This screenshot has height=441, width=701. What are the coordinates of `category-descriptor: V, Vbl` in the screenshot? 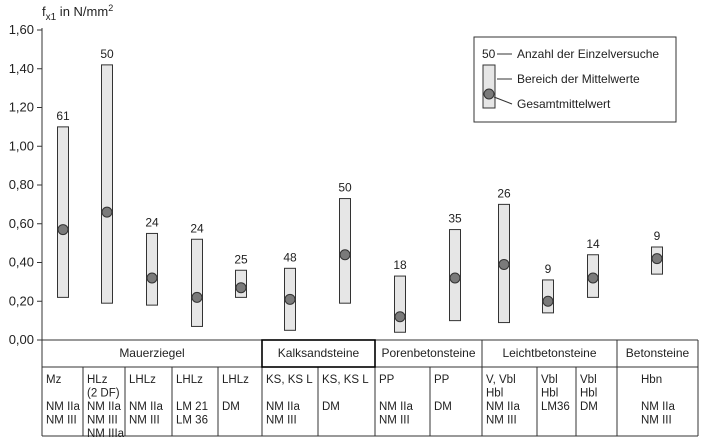 It's located at (501, 380).